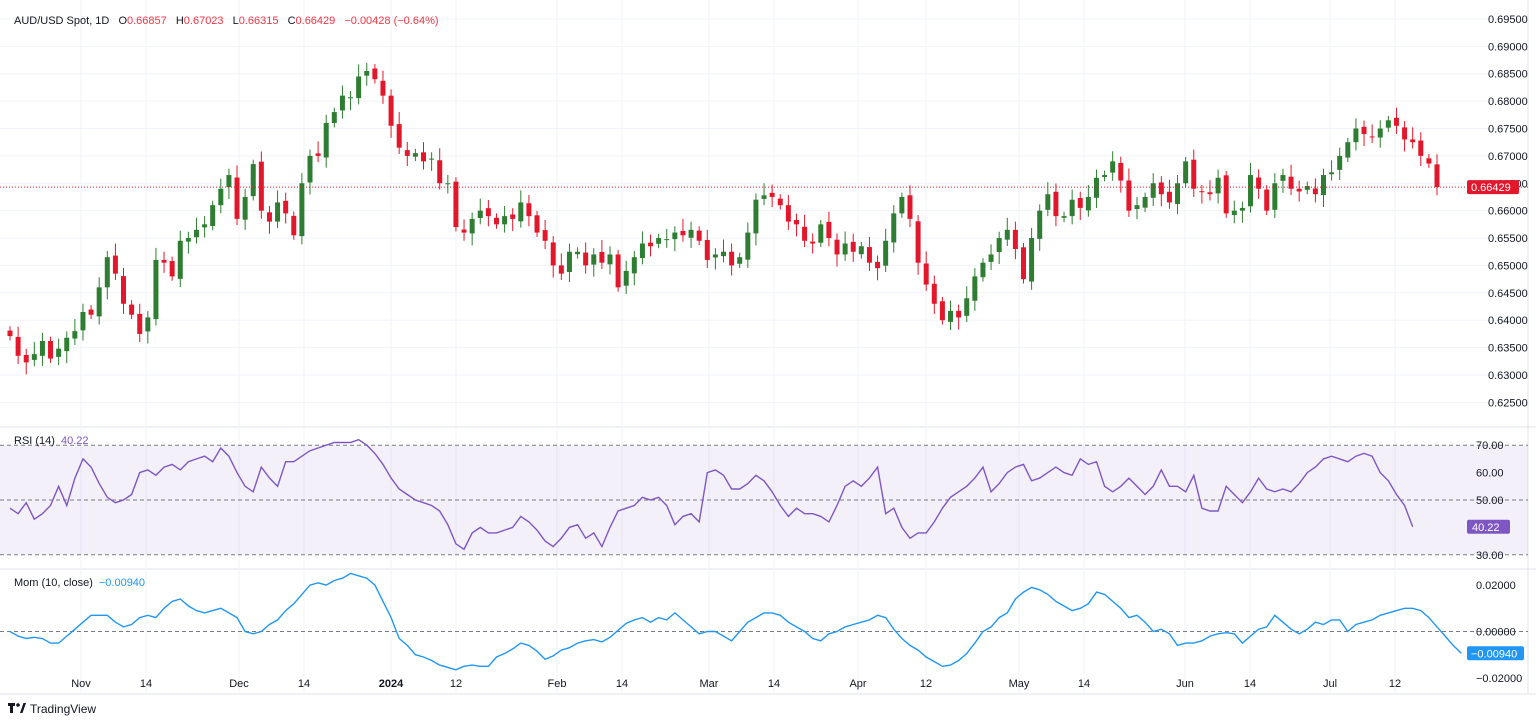  Describe the element at coordinates (764, 621) in the screenshot. I see `momentum-pane` at that location.